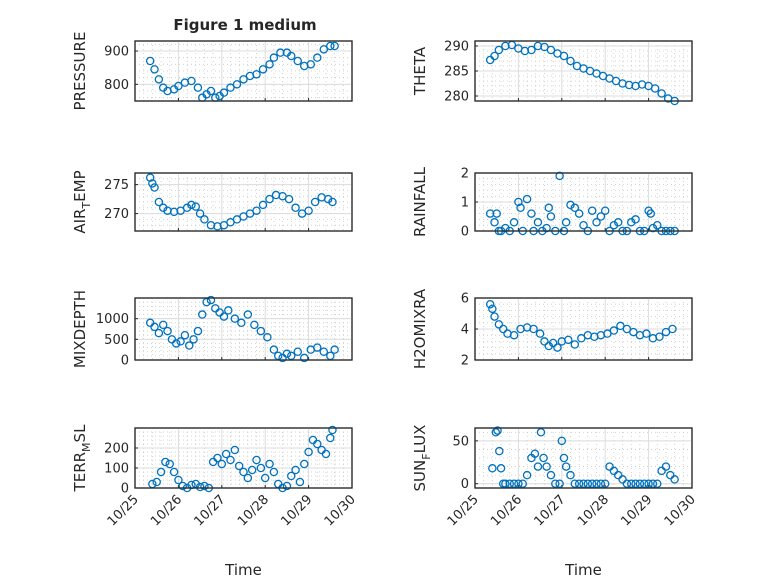 This screenshot has width=778, height=583. I want to click on axes-box-terr-msl, so click(243, 458).